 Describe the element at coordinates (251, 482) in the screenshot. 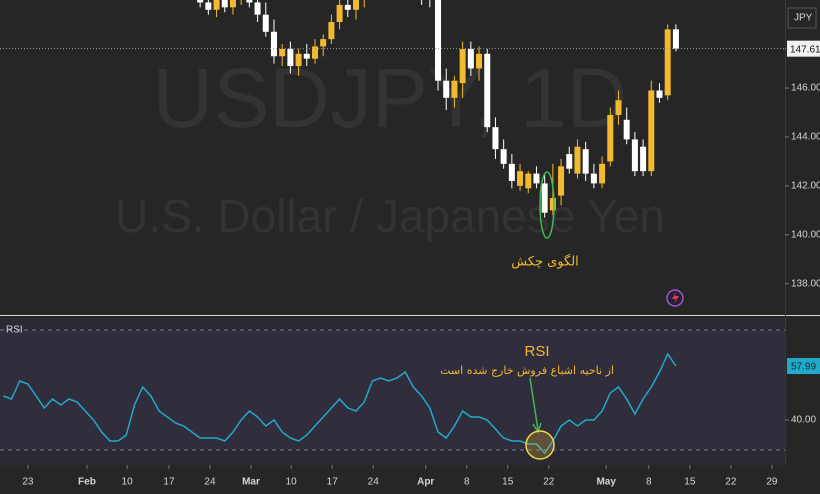

I see `x-tick-label: Mar` at that location.